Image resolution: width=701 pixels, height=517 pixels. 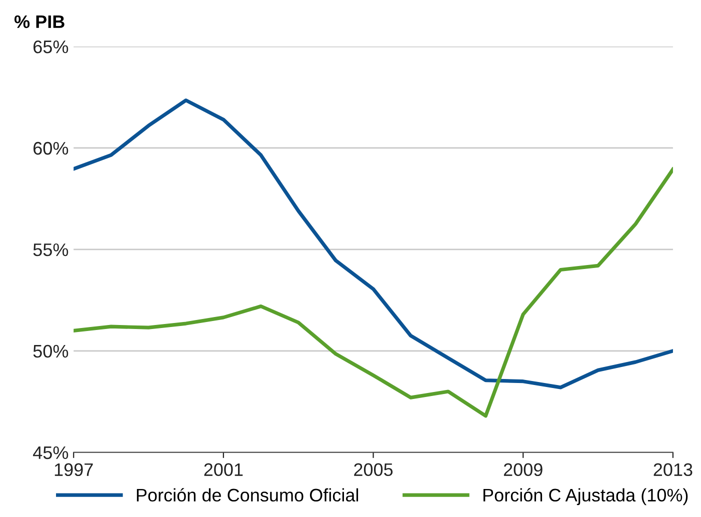 What do you see at coordinates (247, 495) in the screenshot?
I see `legend-label: Porción de Consumo Oficial` at bounding box center [247, 495].